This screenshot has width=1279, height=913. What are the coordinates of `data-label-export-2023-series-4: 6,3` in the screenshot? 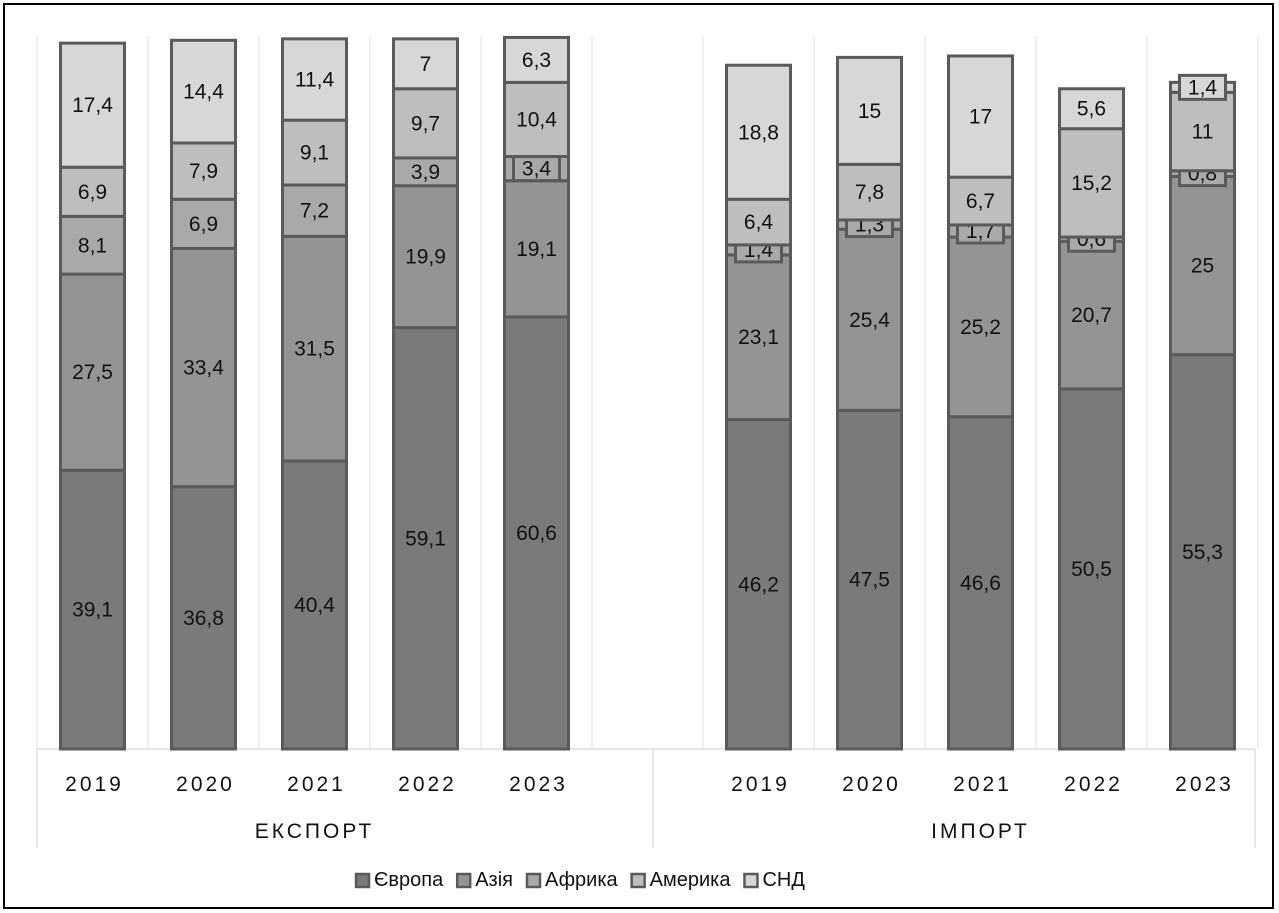 It's located at (536, 60).